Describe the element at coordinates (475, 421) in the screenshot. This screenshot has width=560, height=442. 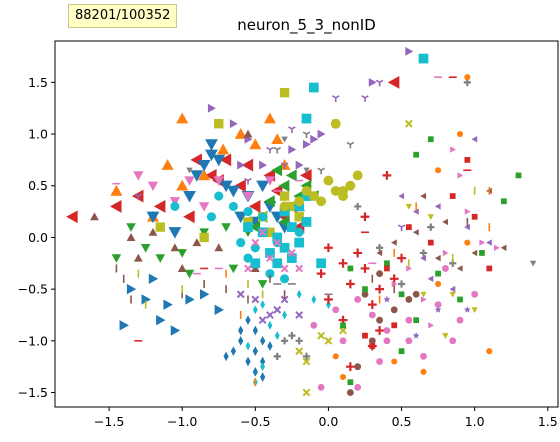
I see `x-tick-label: 1.0` at that location.